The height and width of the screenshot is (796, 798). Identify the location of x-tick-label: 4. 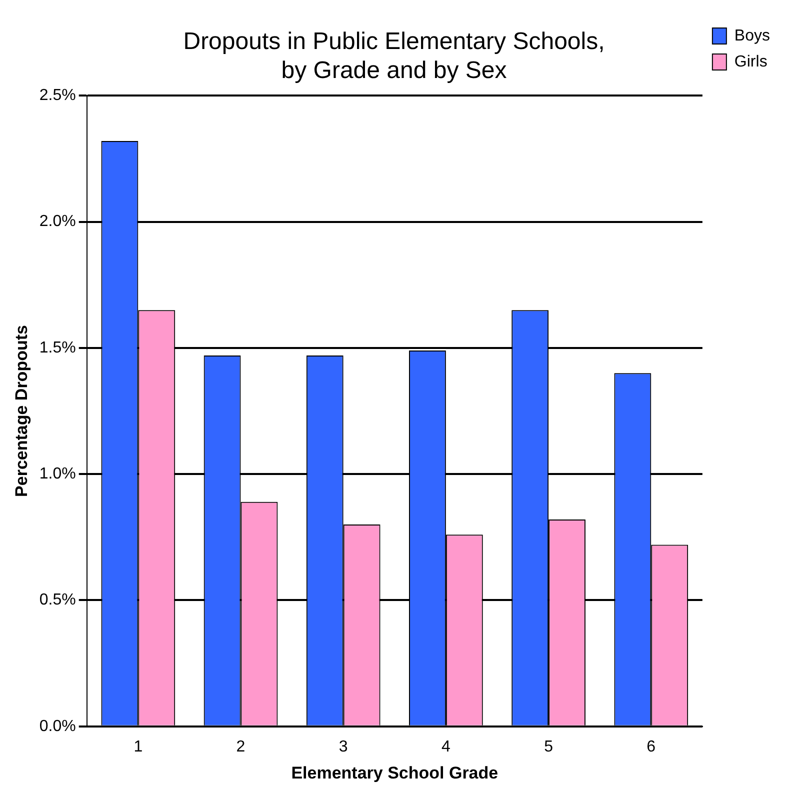
(445, 747).